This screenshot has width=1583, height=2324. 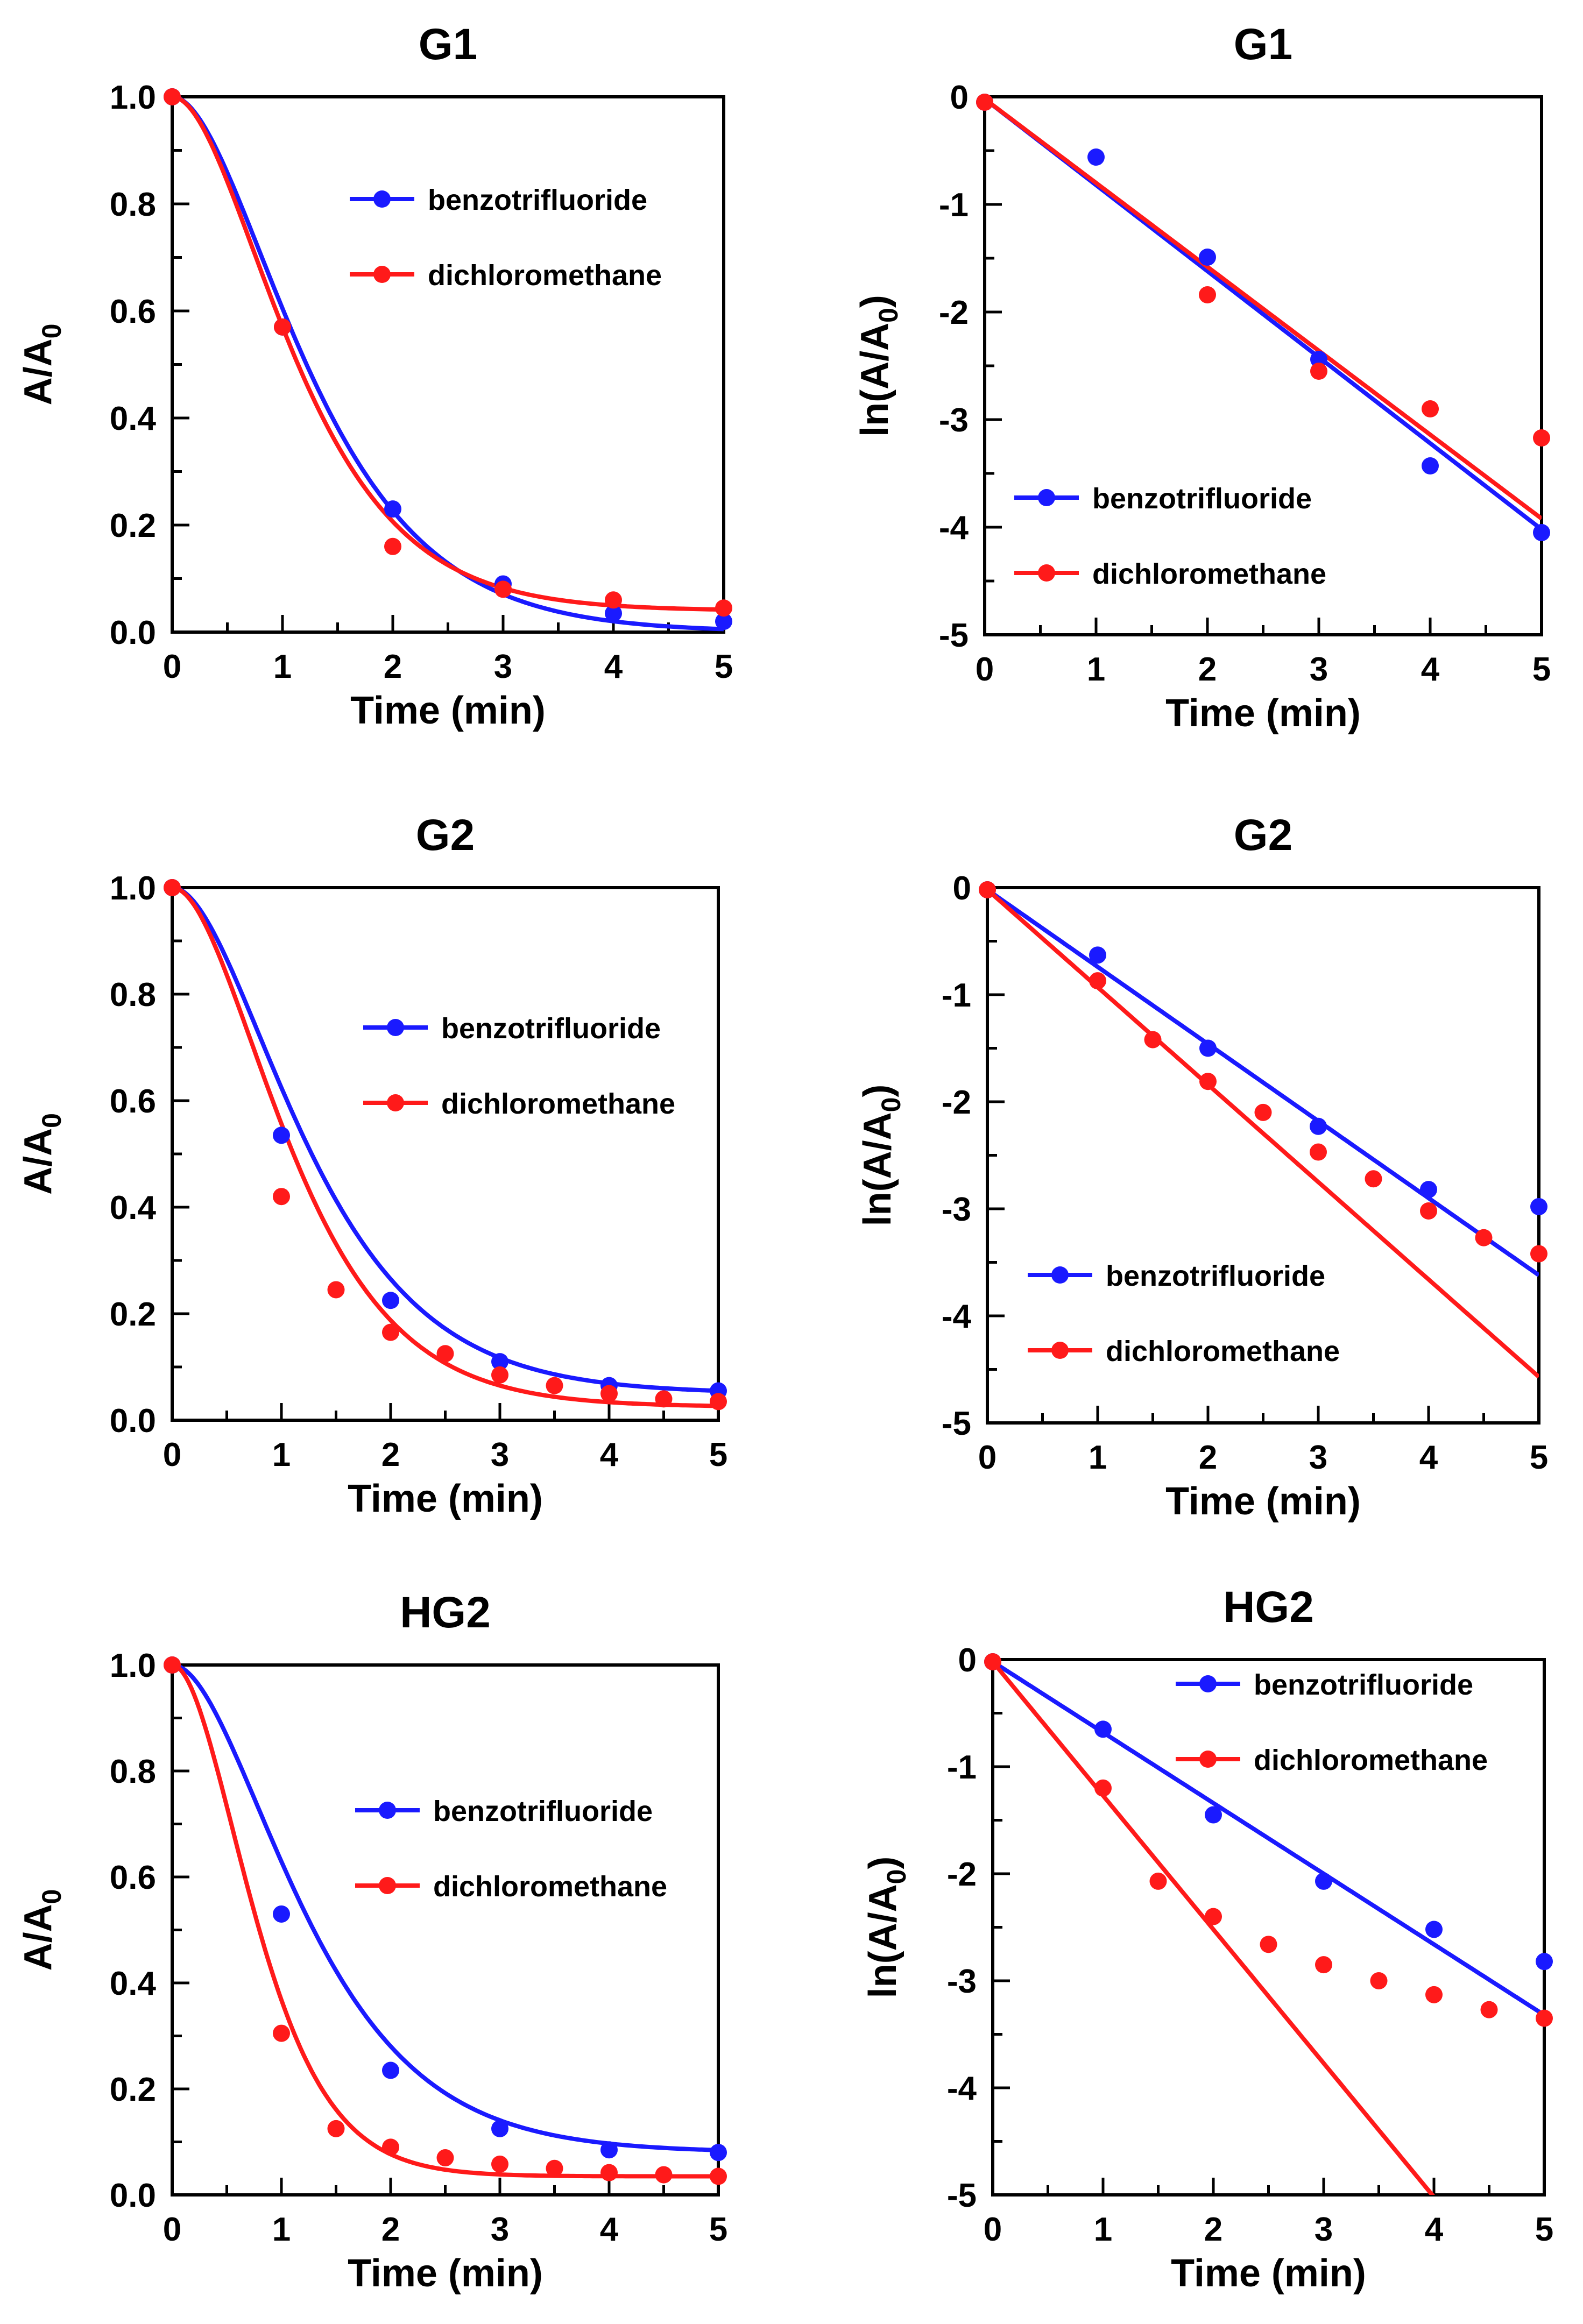 What do you see at coordinates (954, 205) in the screenshot?
I see `y-tick-label: -1` at bounding box center [954, 205].